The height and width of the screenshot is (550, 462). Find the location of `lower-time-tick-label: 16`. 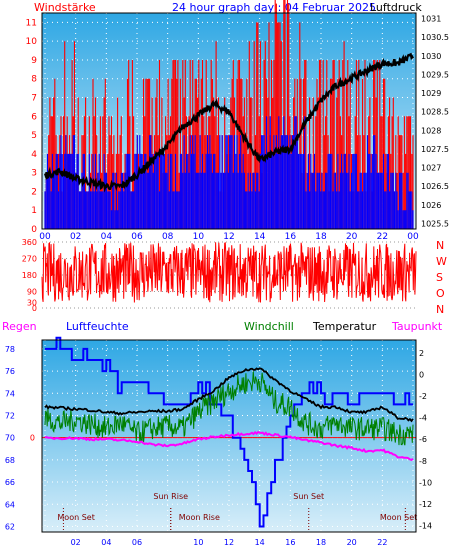

lower-time-tick-label: 16 is located at coordinates (290, 542).